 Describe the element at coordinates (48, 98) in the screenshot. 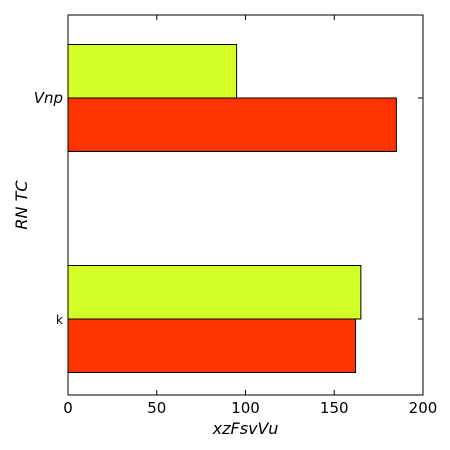

I see `y-tick-label-vnp: Vnp` at that location.